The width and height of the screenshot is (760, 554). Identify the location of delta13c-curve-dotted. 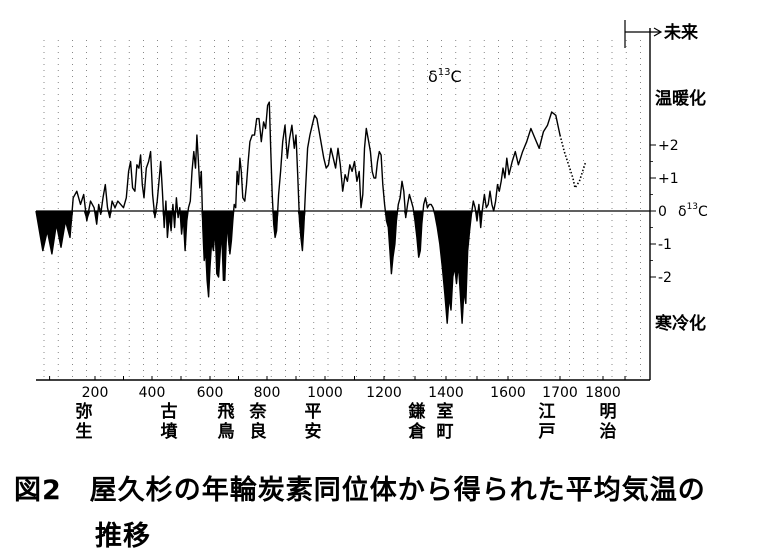
(573, 162).